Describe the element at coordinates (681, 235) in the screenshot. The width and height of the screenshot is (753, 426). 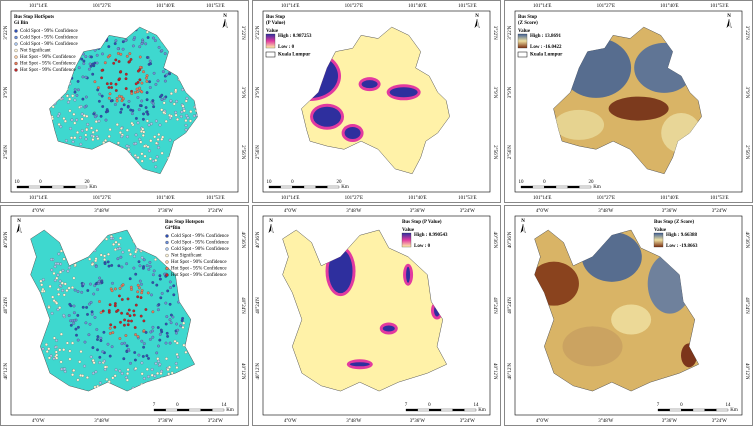
I see `legend-high: High : 9.66388` at that location.